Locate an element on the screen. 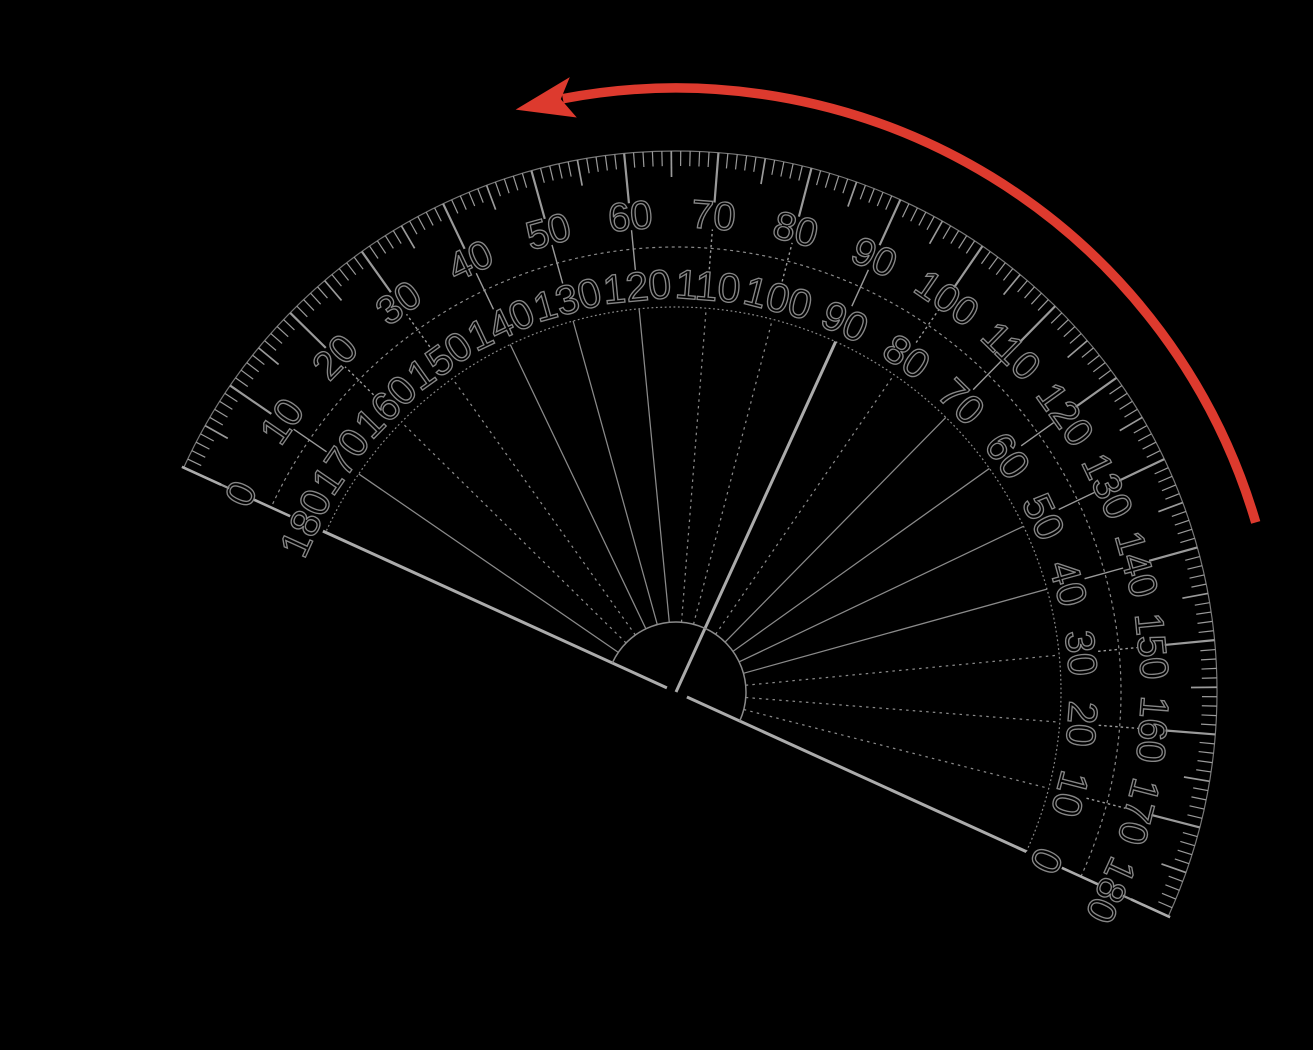 This screenshot has height=1050, width=1313. inner-scale-label: 30 is located at coordinates (1081, 653).